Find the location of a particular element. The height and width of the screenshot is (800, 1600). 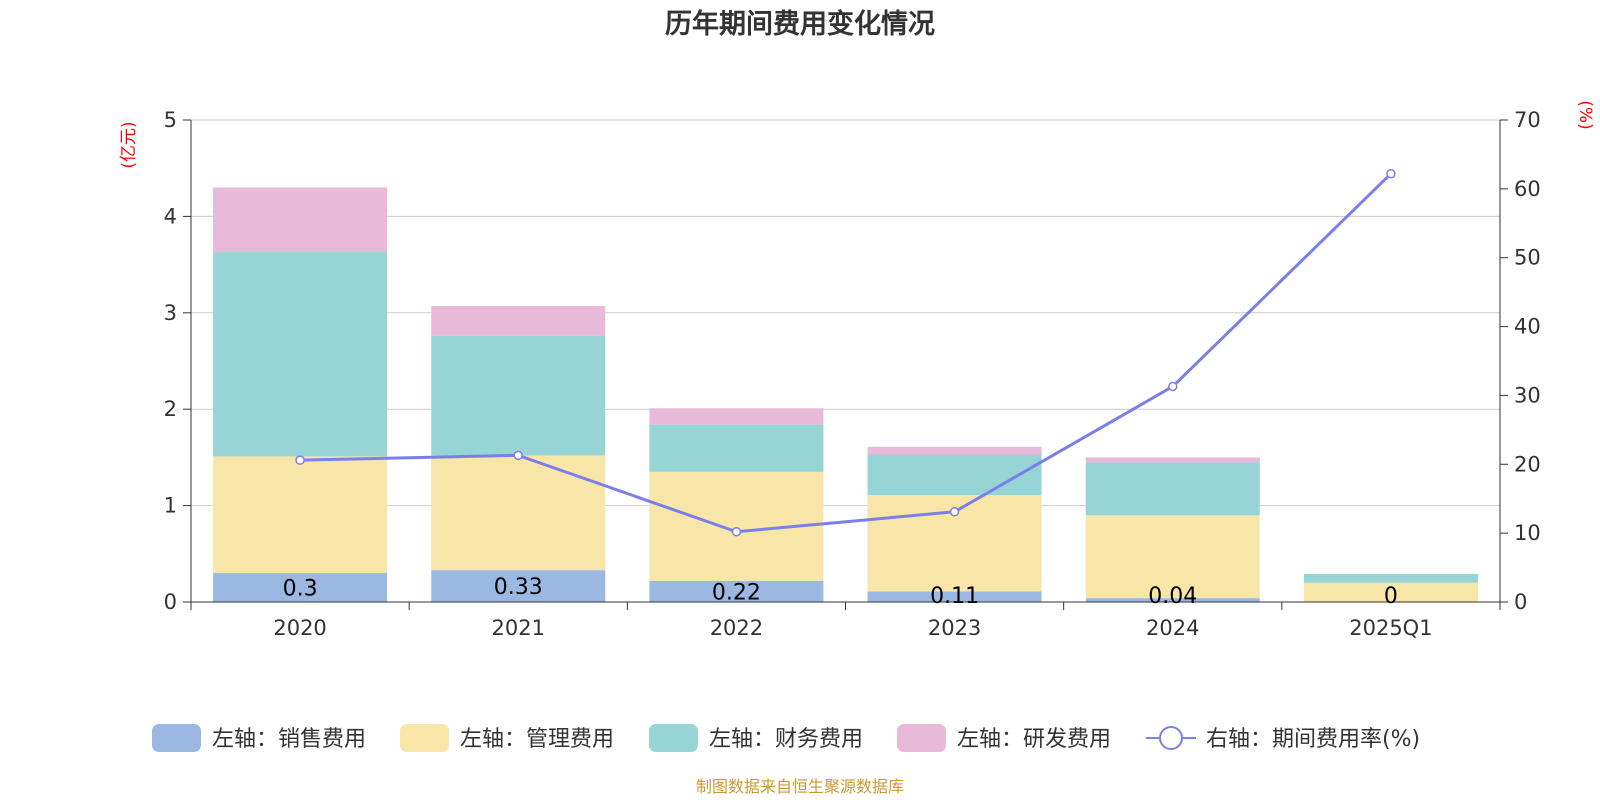

bar-data-label: 0.11 is located at coordinates (954, 596).